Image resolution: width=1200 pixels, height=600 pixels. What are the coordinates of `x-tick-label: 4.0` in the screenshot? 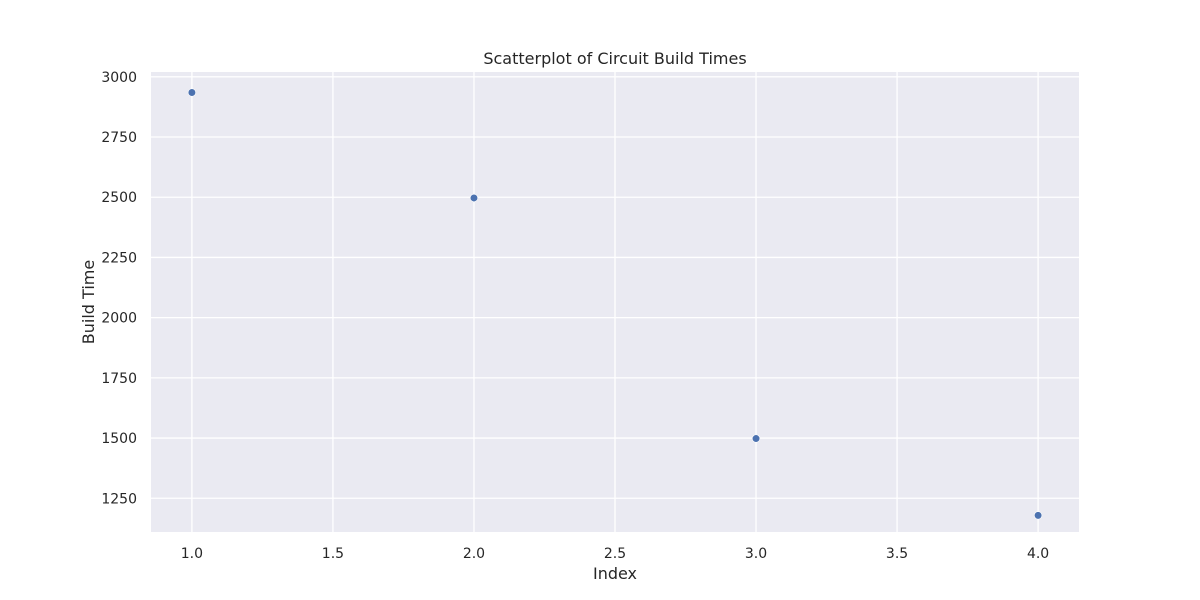 It's located at (1038, 554).